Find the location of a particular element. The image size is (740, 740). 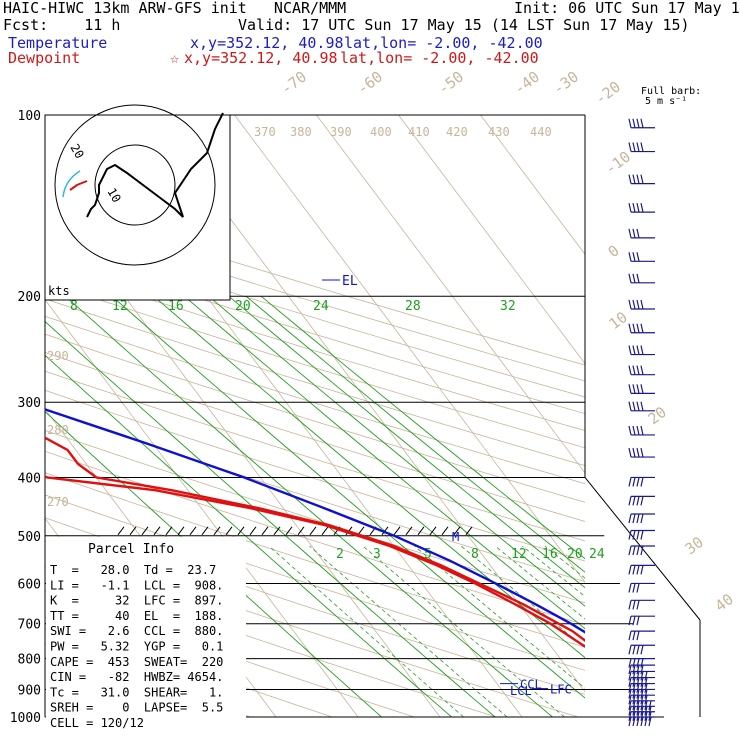

isotherm-label: -40 is located at coordinates (527, 83).